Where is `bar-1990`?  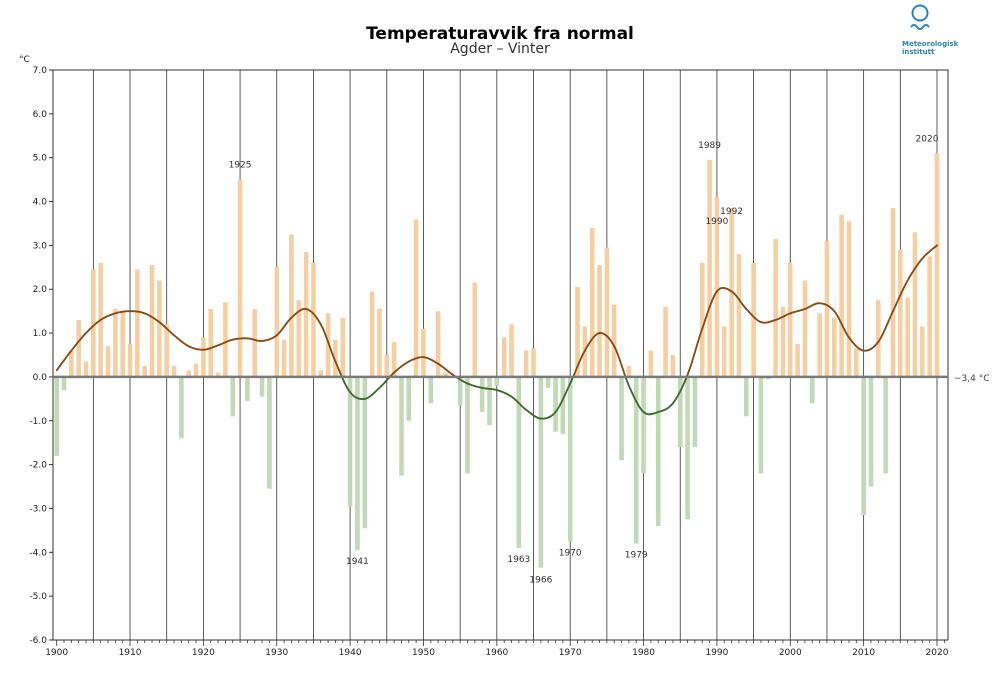 bar-1990 is located at coordinates (717, 287).